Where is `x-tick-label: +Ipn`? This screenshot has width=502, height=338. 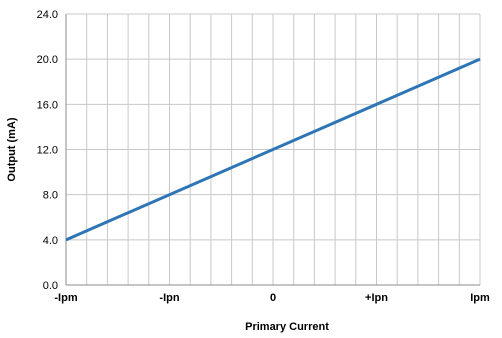 x-tick-label: +Ipn is located at coordinates (376, 298).